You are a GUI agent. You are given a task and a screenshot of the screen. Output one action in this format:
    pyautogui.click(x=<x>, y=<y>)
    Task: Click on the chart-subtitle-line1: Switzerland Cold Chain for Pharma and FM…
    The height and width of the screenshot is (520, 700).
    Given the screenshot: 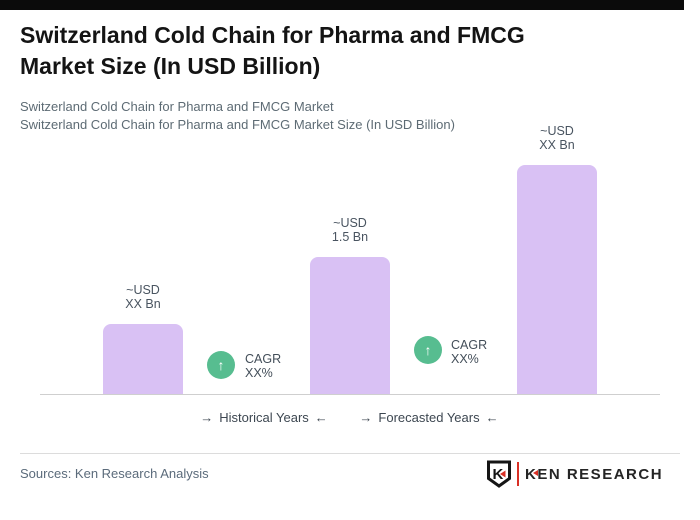 What is the action you would take?
    pyautogui.click(x=177, y=106)
    